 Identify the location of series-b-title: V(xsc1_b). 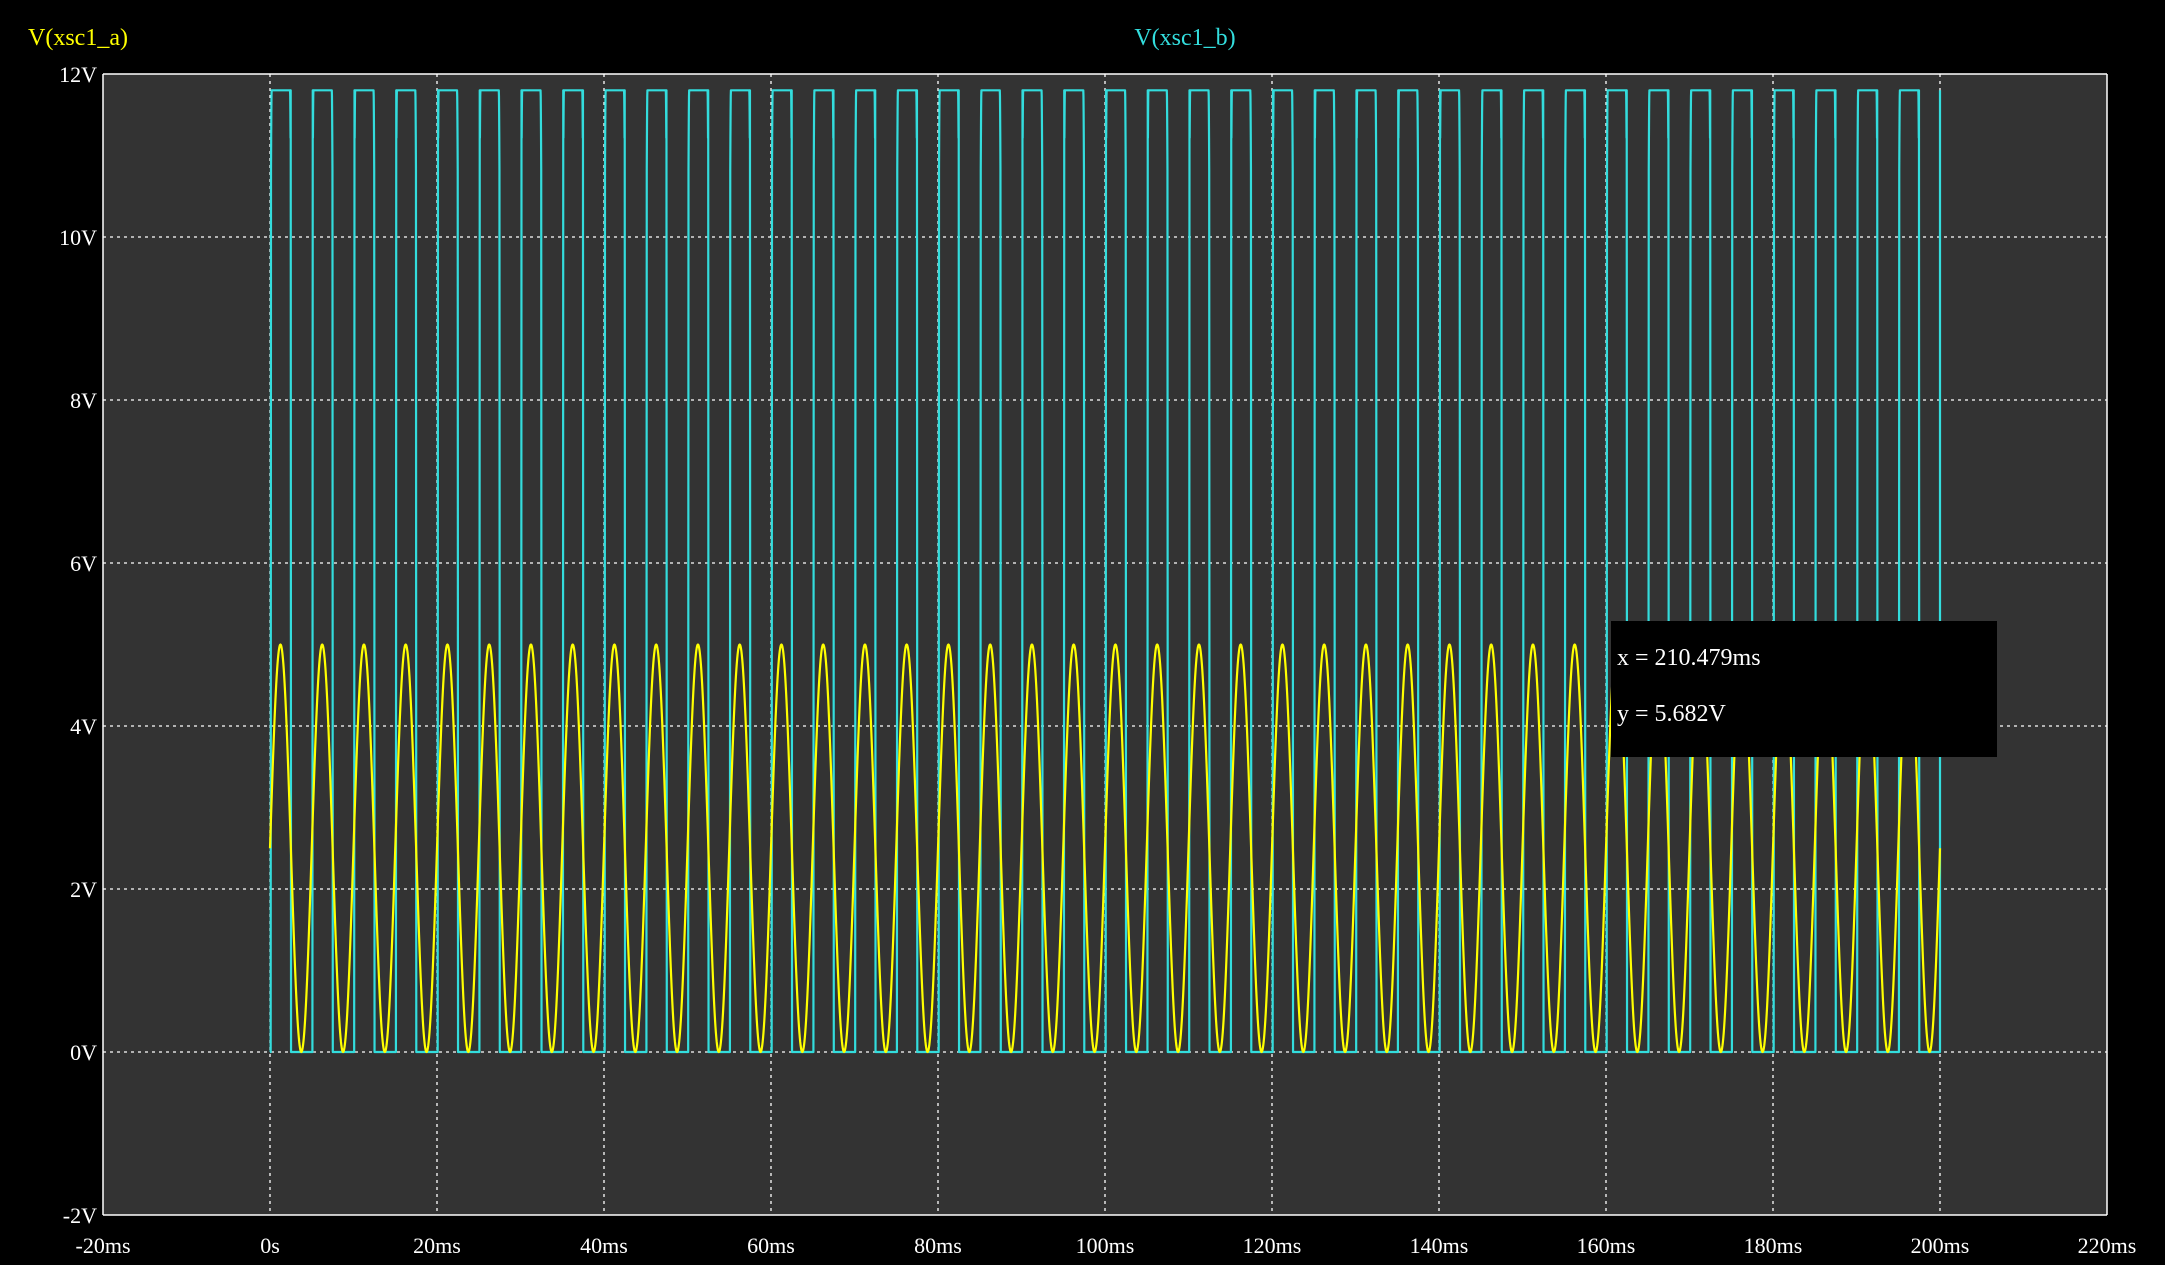
(1184, 38).